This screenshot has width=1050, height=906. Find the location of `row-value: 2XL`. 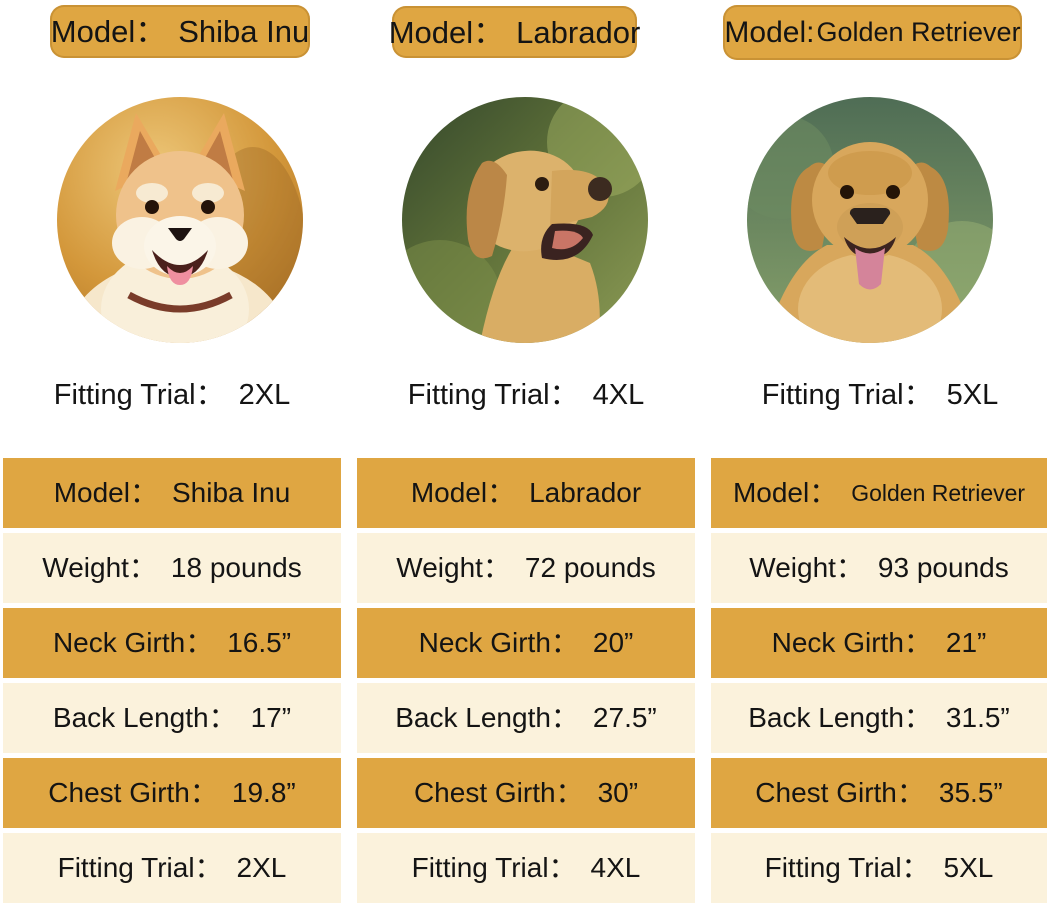

row-value: 2XL is located at coordinates (261, 867).